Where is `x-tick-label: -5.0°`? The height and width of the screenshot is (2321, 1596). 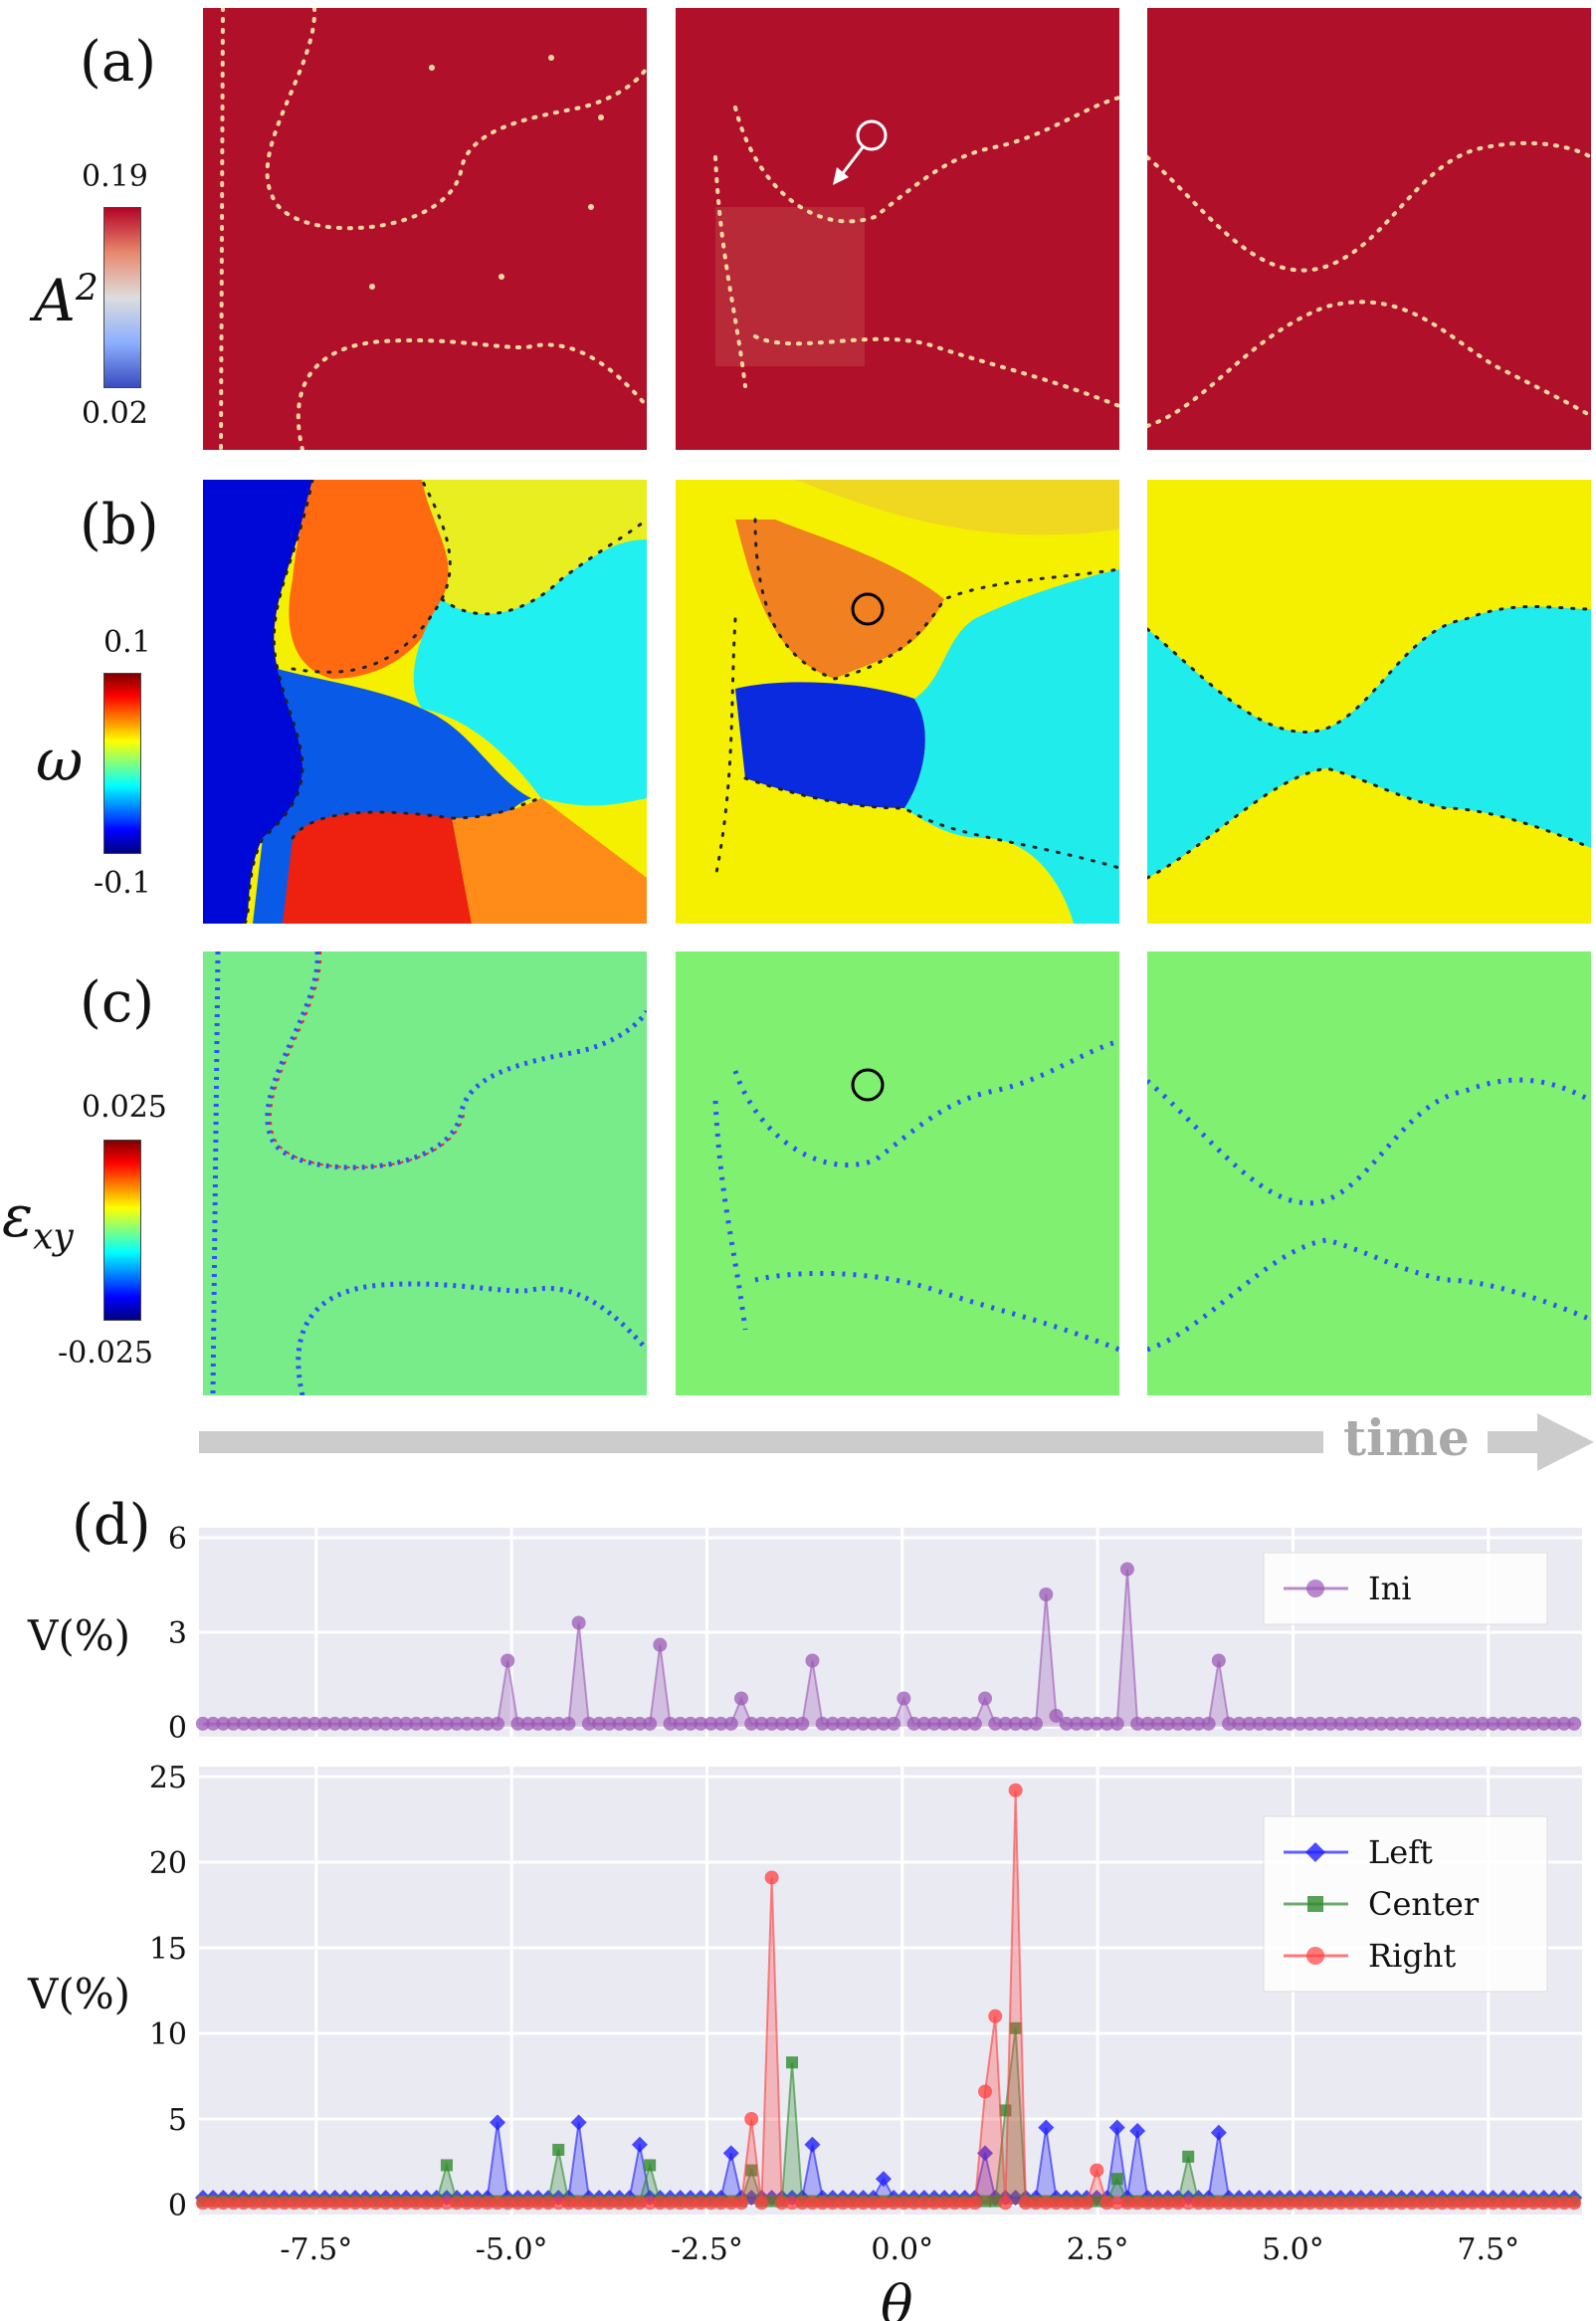
x-tick-label: -5.0° is located at coordinates (512, 2249).